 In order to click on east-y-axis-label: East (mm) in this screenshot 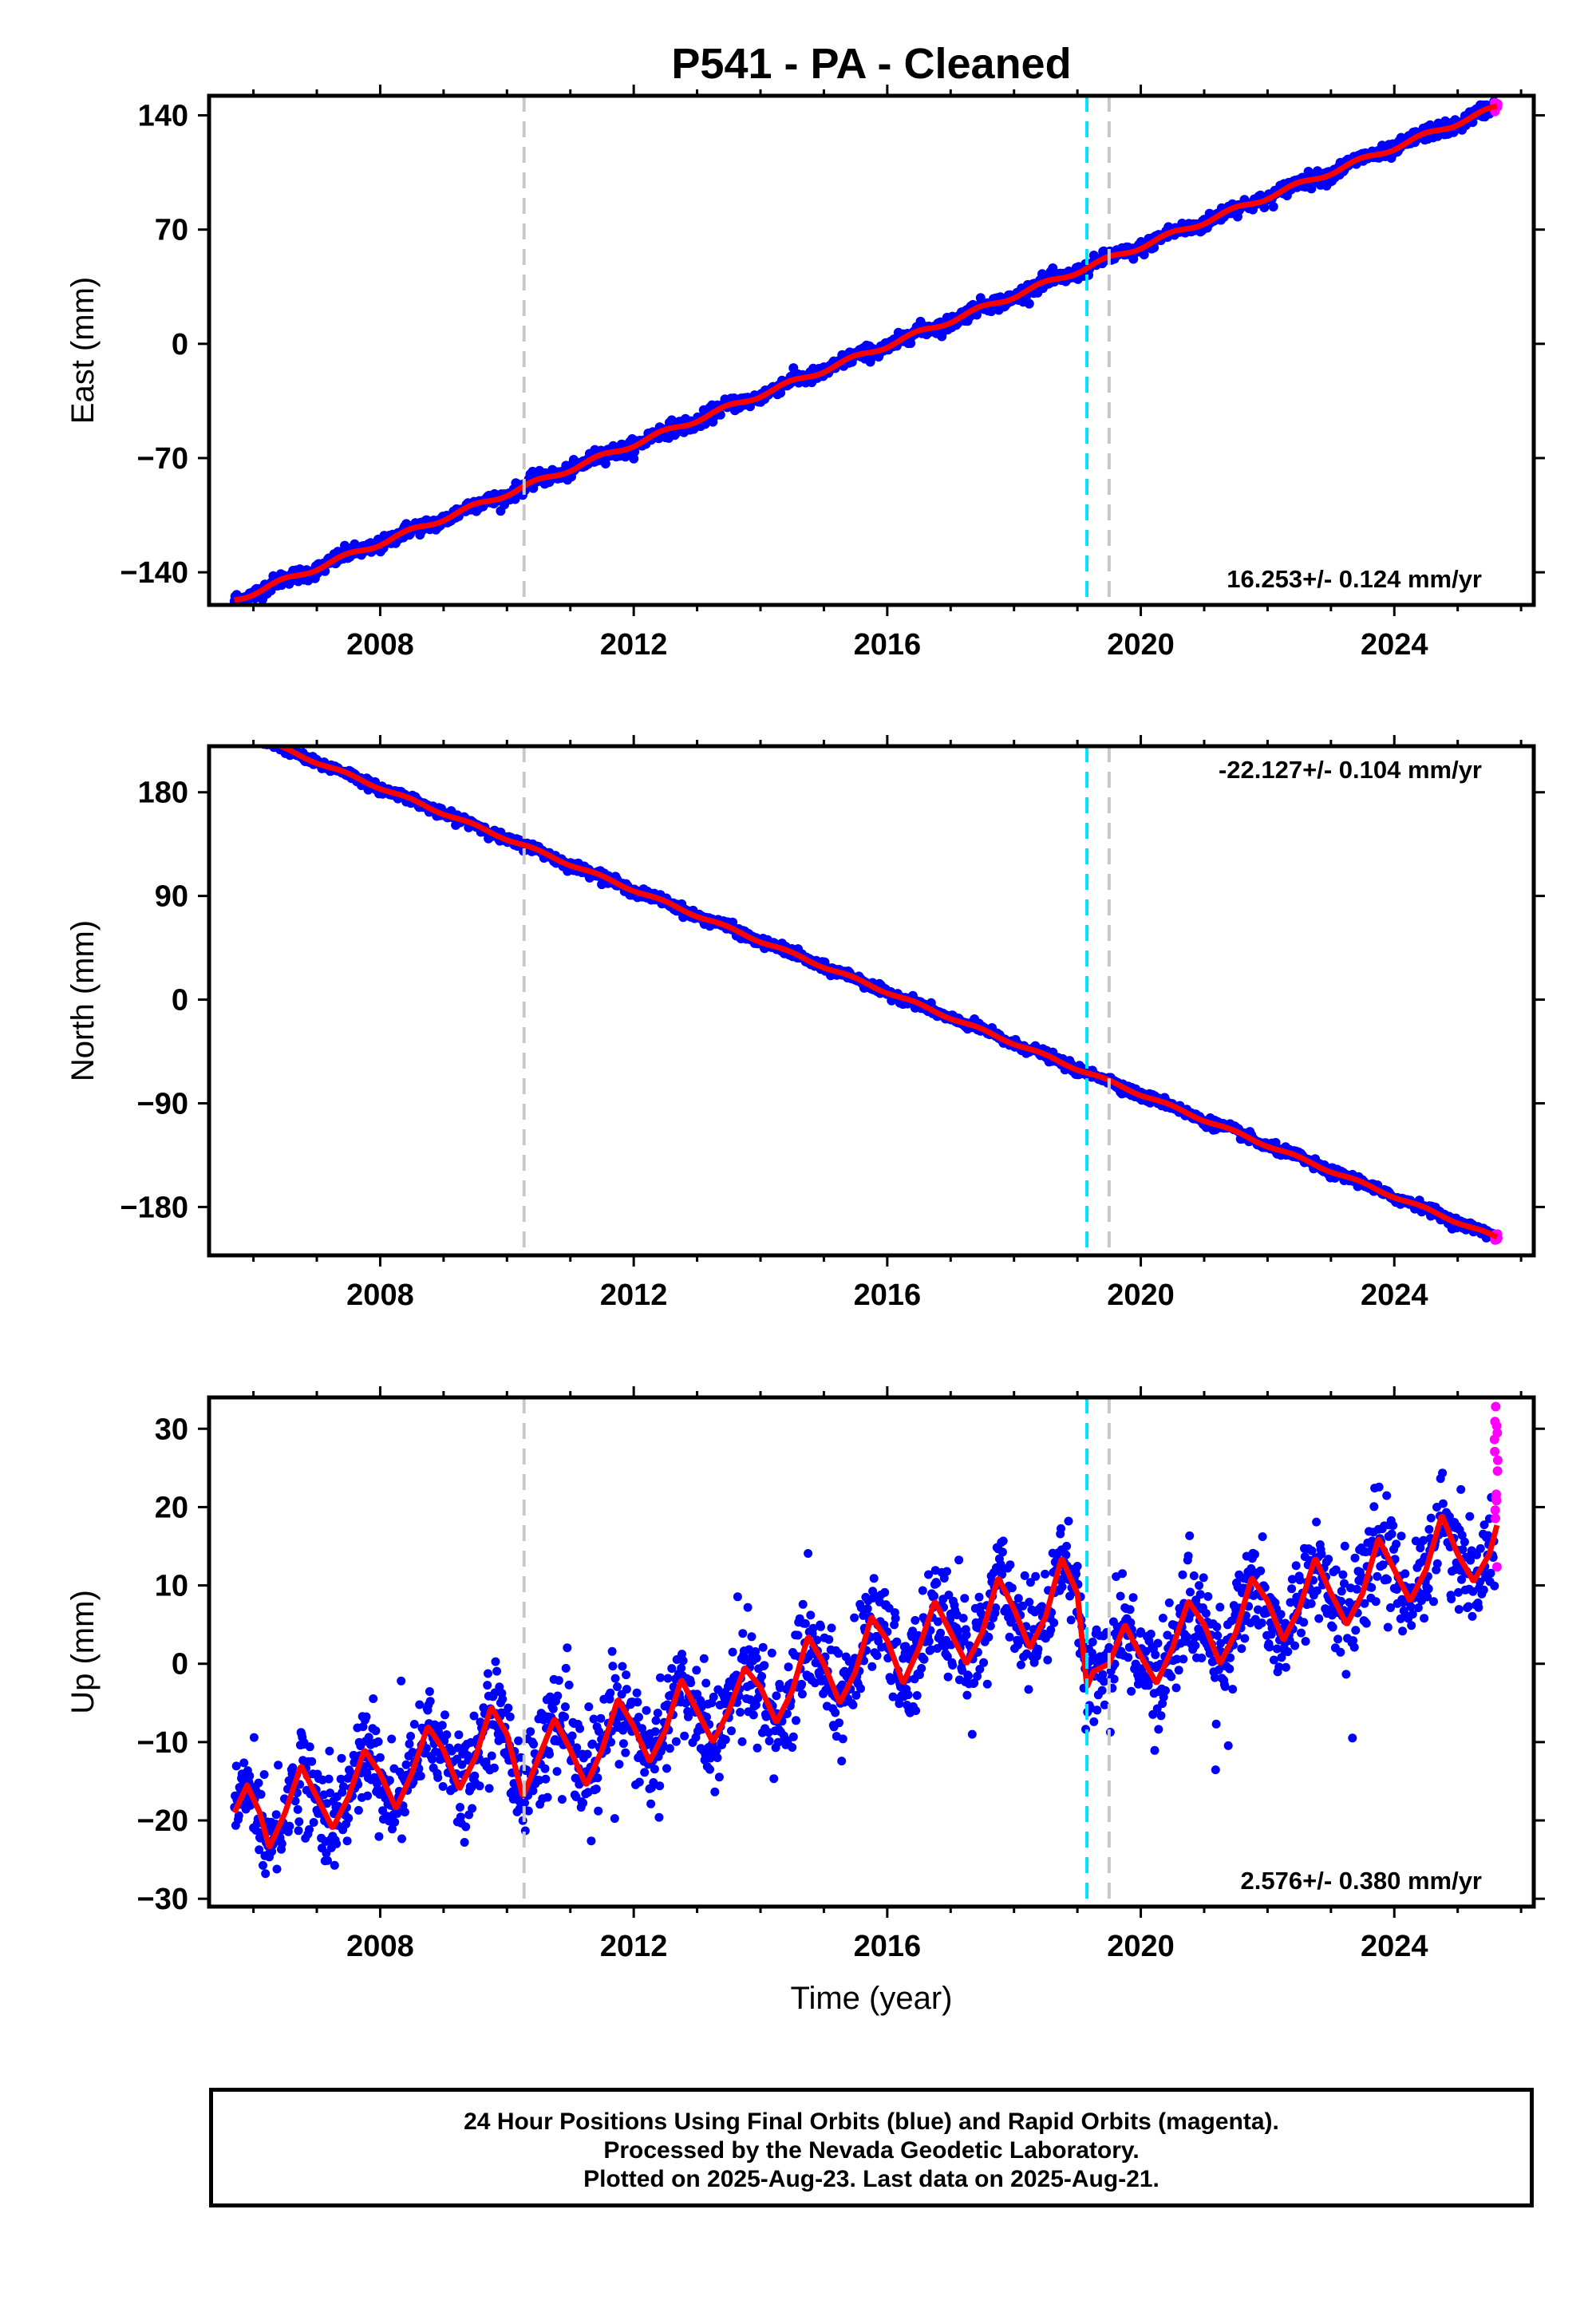, I will do `click(83, 350)`.